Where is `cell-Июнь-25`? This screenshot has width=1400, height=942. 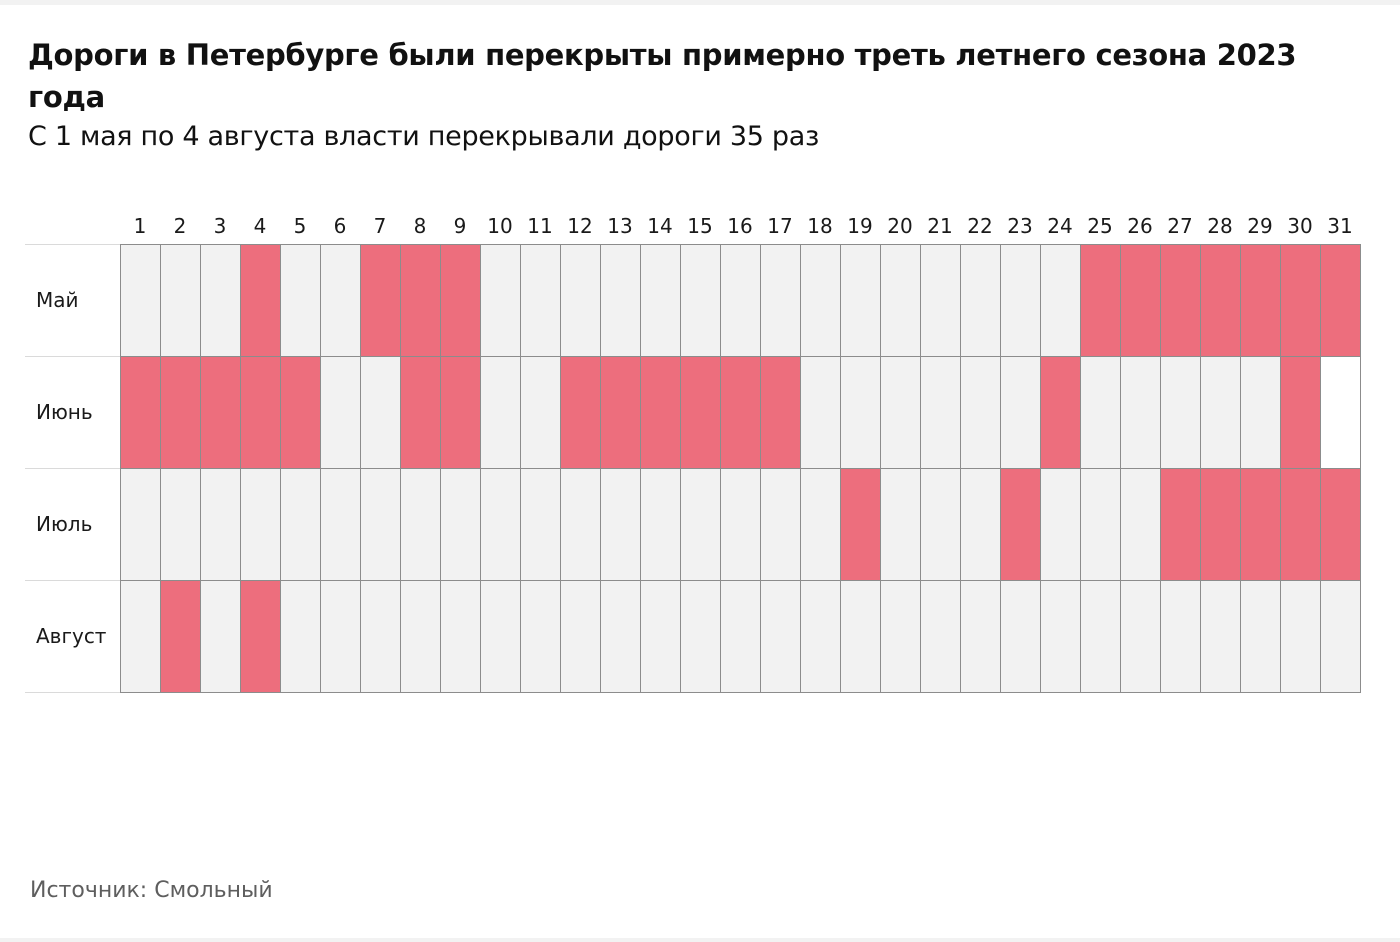 cell-Июнь-25 is located at coordinates (1100, 412).